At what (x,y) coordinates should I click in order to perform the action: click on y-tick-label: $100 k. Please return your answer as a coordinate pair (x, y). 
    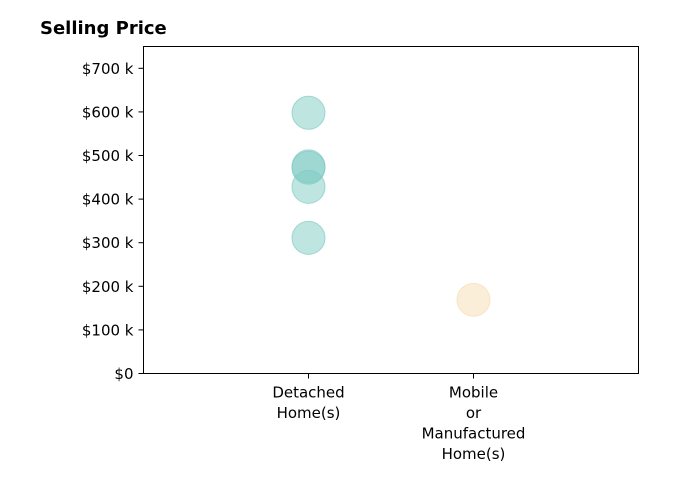
    Looking at the image, I should click on (108, 330).